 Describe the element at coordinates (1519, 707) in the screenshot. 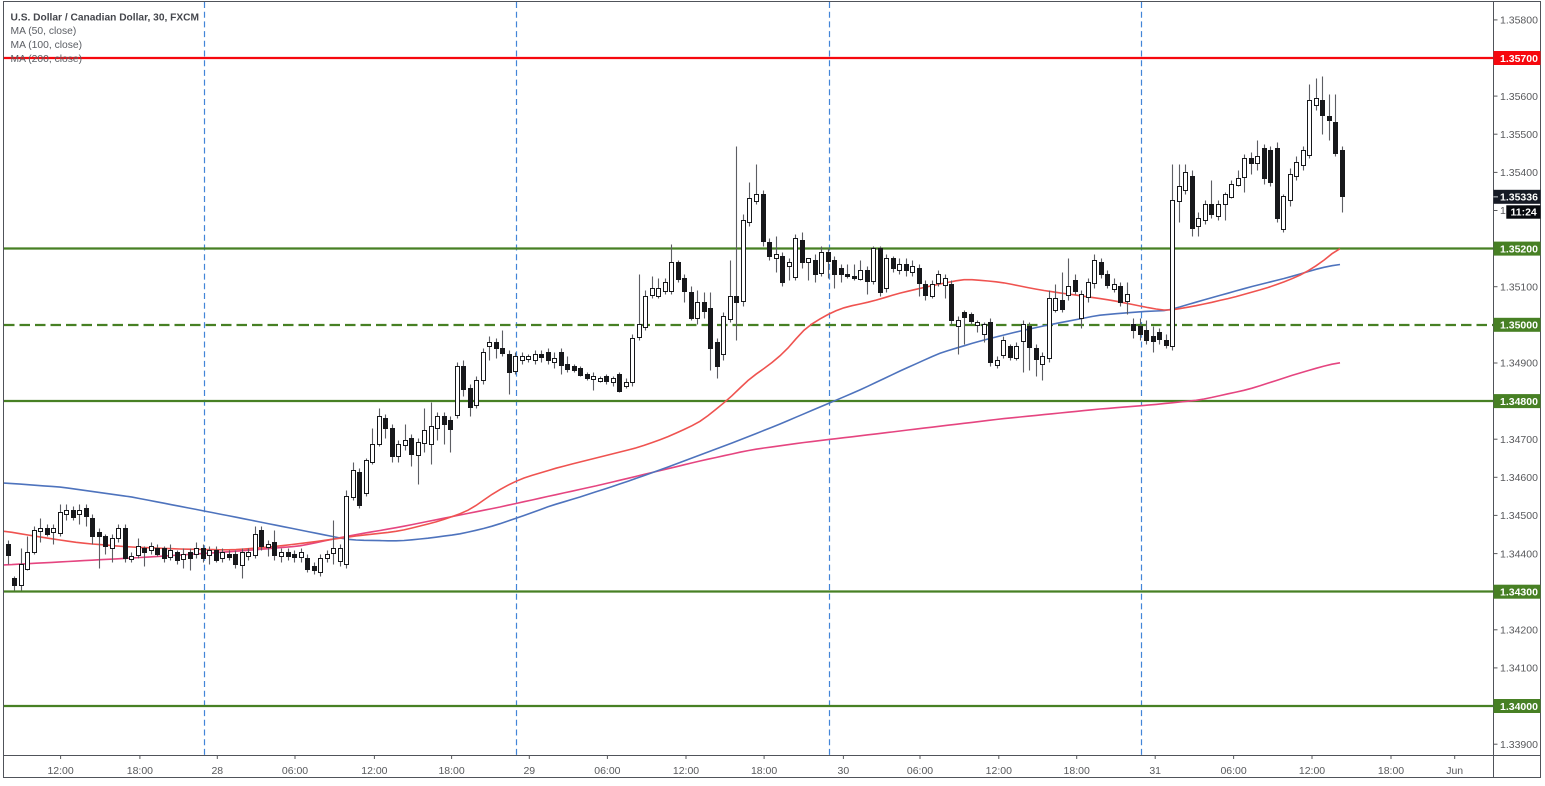

I see `svg-text: 1.34000` at that location.